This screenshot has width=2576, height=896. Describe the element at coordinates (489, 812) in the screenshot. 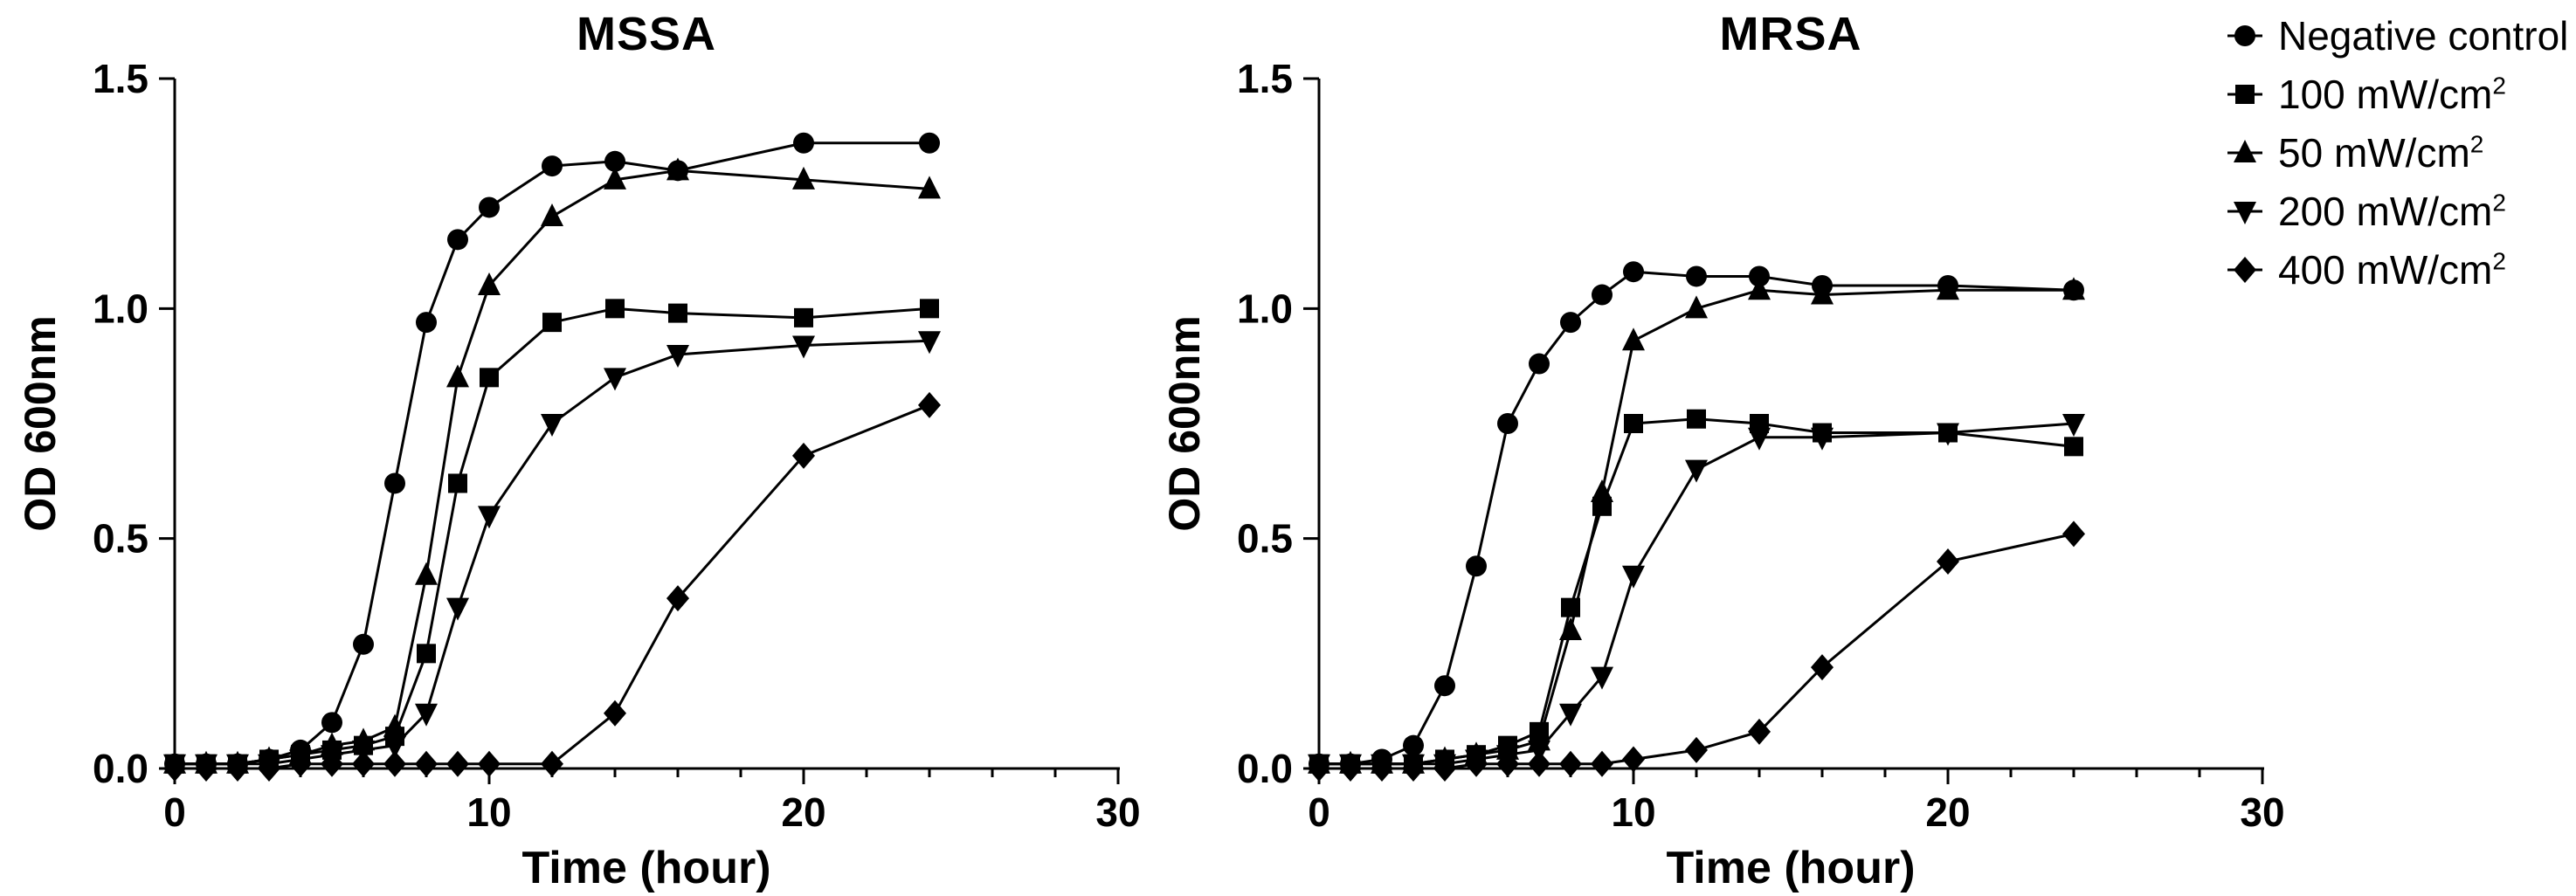

I see `x-tick-label: 10` at that location.